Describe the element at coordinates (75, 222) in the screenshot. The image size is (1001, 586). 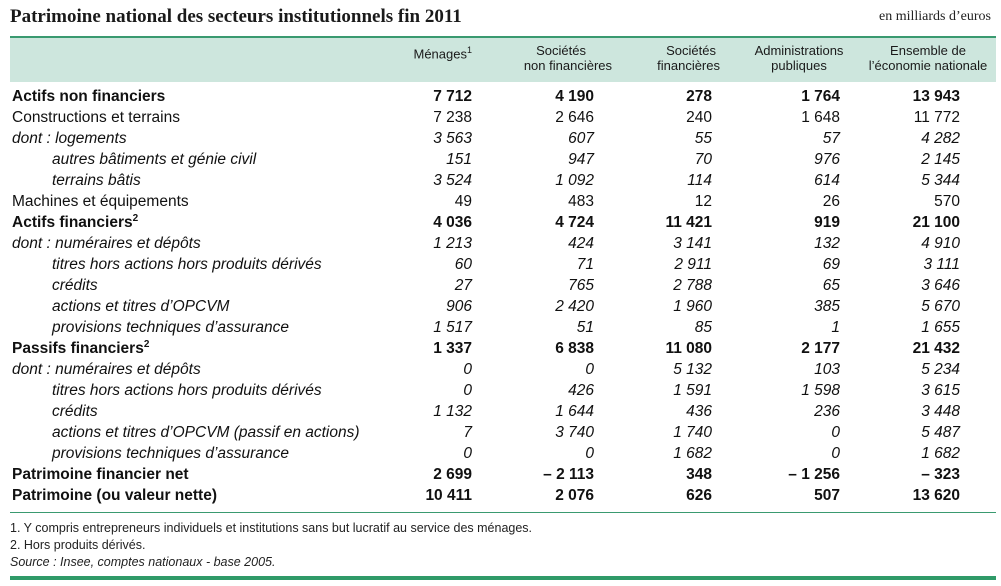
I see `row-label: Actifs financiers2` at that location.